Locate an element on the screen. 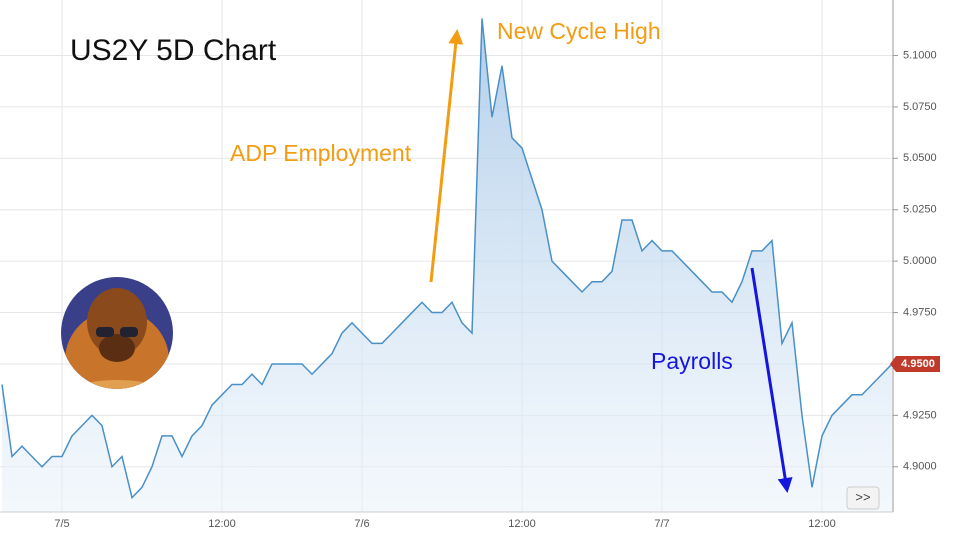  avatar is located at coordinates (117, 333).